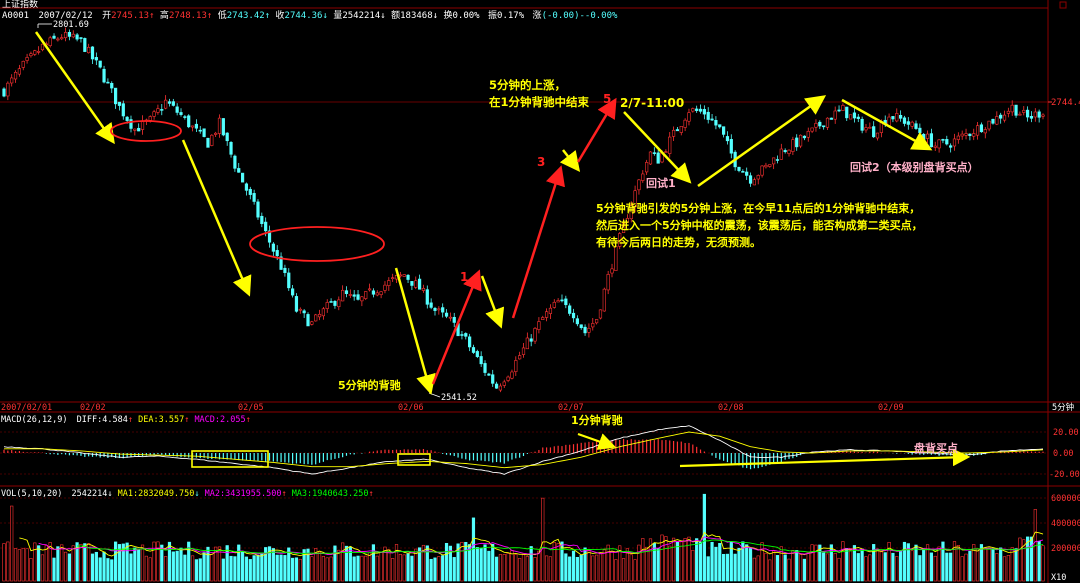 This screenshot has height=583, width=1080. Describe the element at coordinates (541, 162) in the screenshot. I see `wave-number: 3` at that location.